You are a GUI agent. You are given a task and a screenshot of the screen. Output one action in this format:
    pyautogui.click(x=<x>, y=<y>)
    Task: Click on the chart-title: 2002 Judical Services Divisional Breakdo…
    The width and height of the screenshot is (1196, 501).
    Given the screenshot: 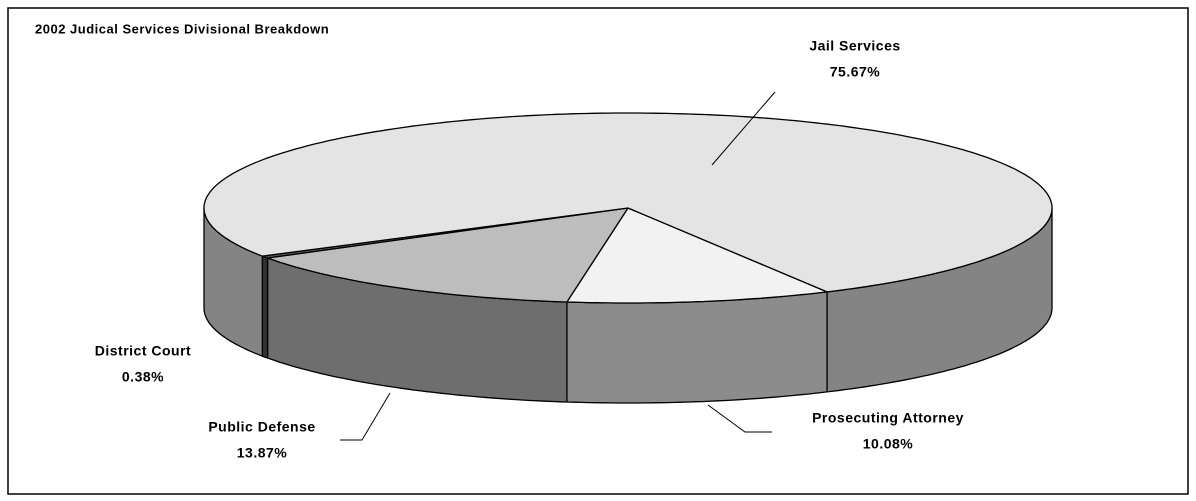 What is the action you would take?
    pyautogui.click(x=182, y=28)
    